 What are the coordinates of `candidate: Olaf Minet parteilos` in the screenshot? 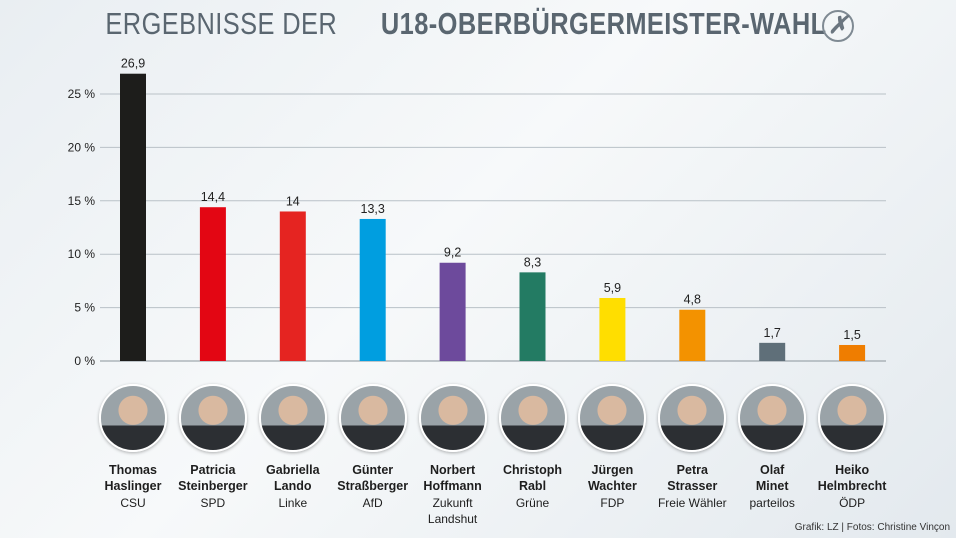 It's located at (772, 447).